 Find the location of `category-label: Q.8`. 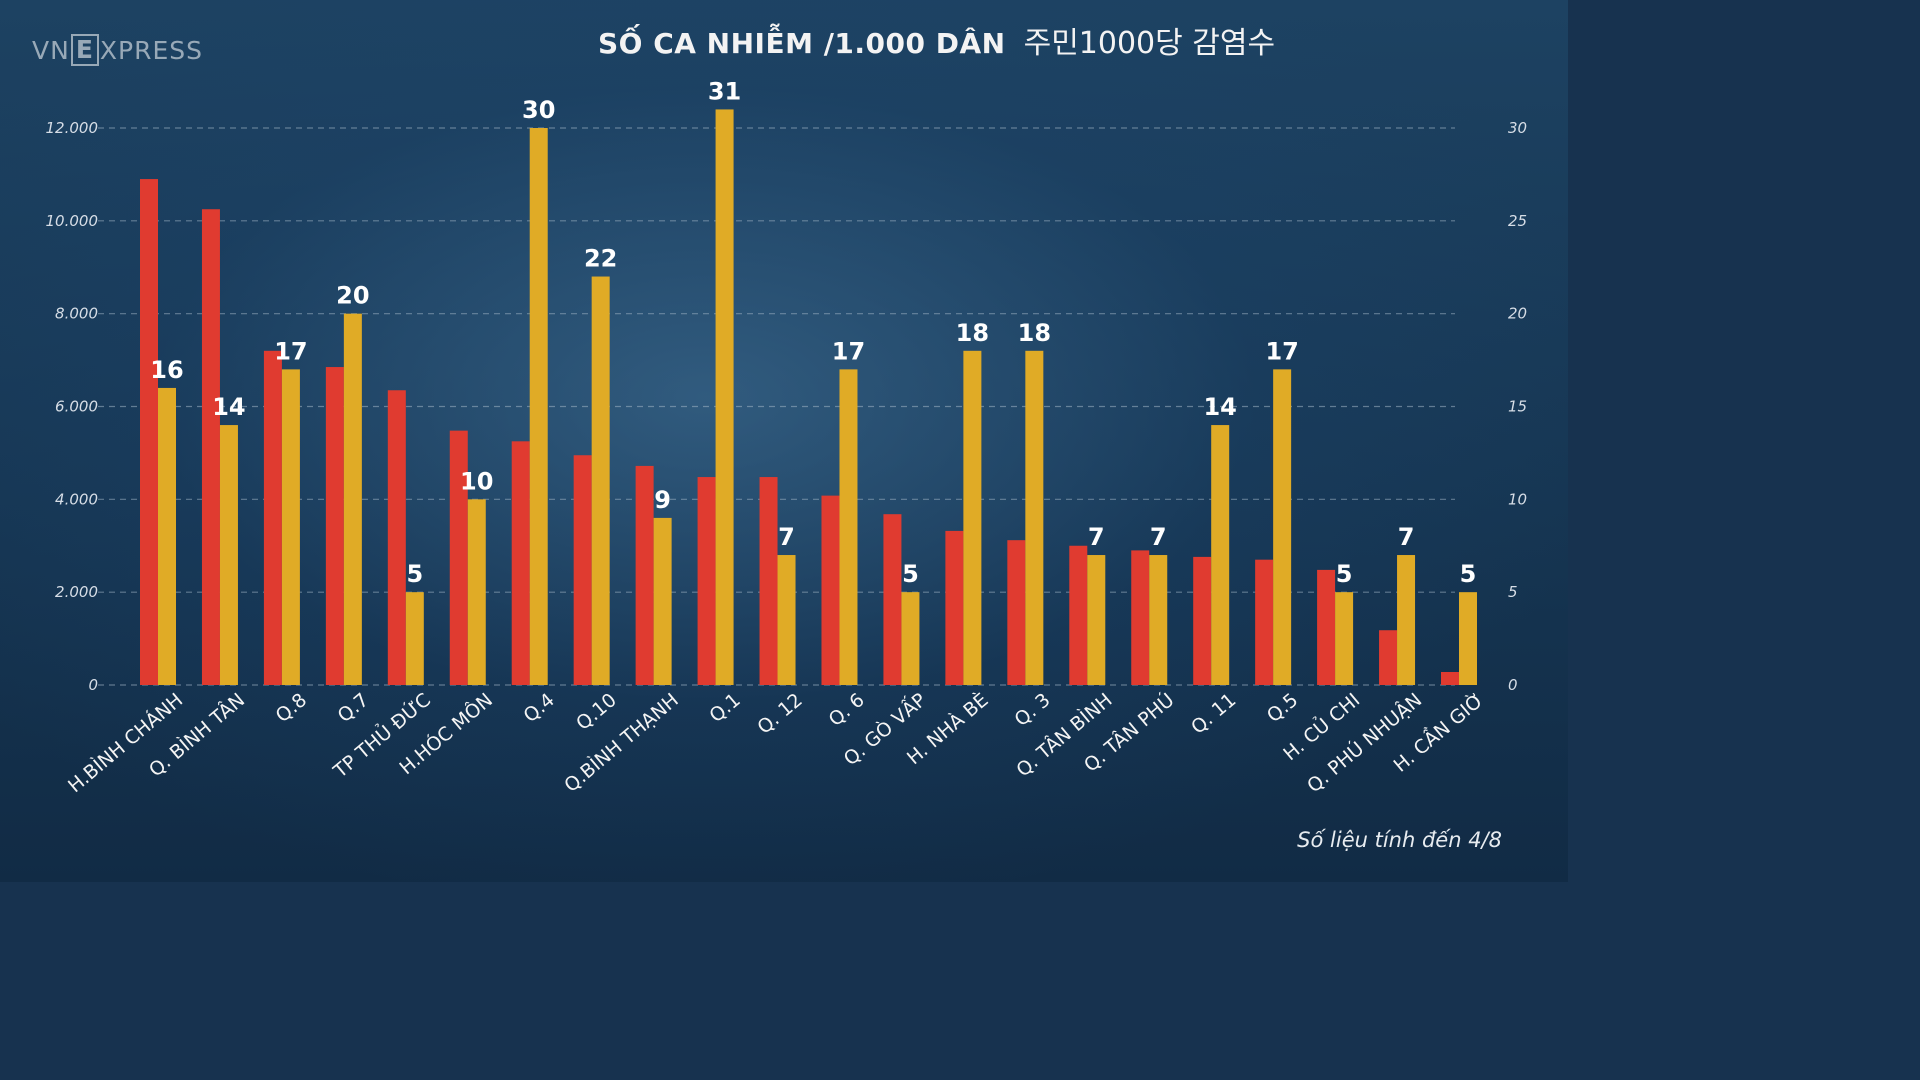

category-label: Q.8 is located at coordinates (291, 708).